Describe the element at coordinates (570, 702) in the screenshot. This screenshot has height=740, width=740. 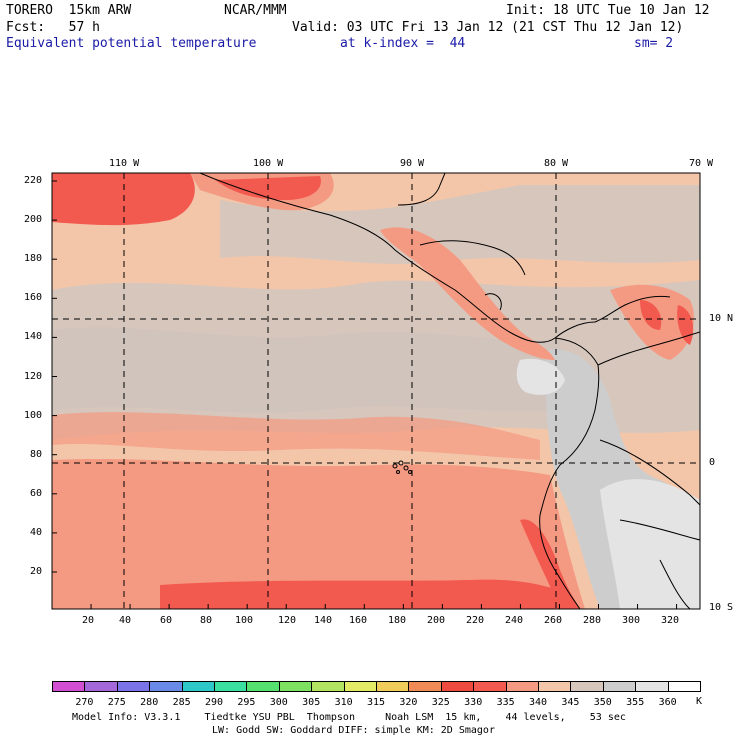
I see `colorbar-label: 345` at that location.